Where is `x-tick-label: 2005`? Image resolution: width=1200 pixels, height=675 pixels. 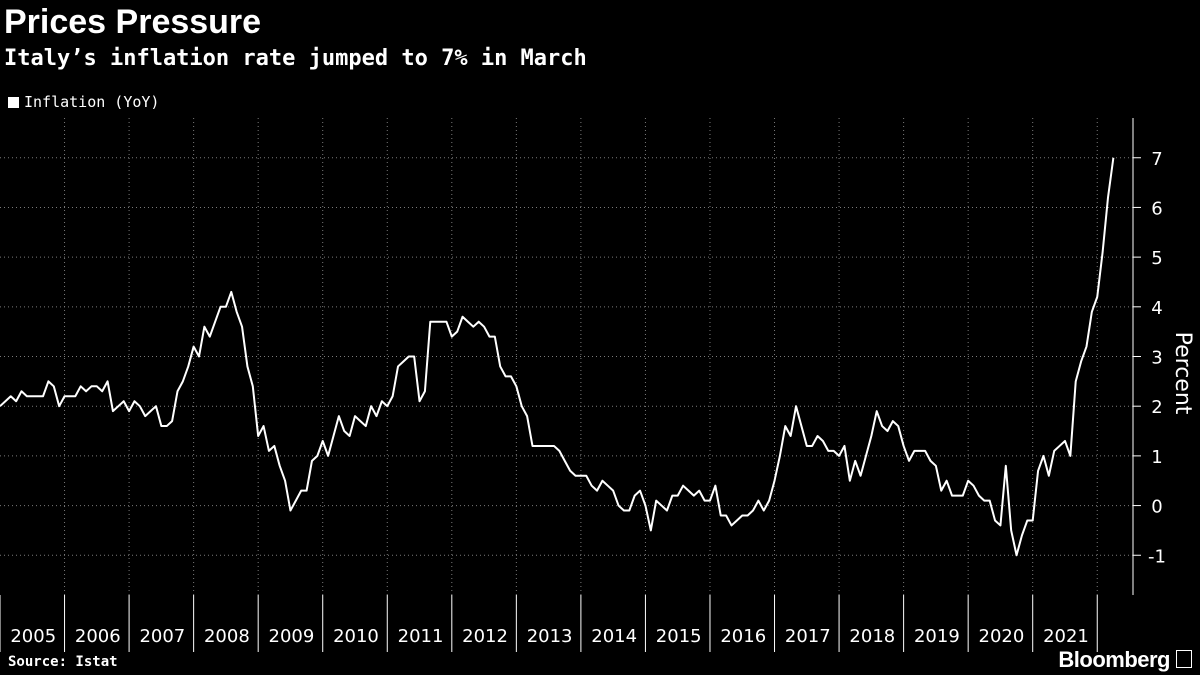
x-tick-label: 2005 is located at coordinates (33, 636).